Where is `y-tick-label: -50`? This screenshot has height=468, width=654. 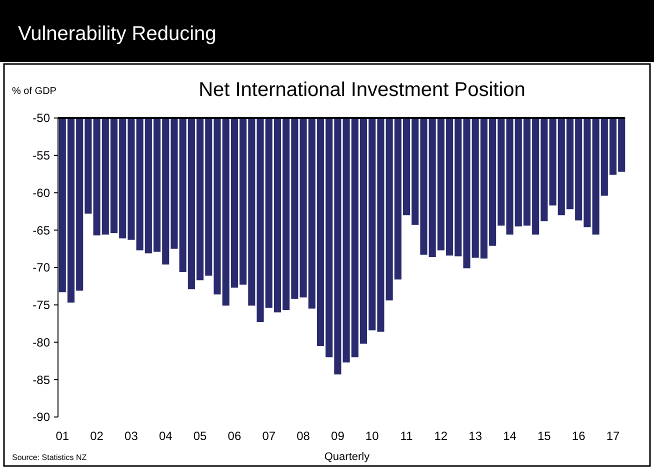
y-tick-label: -50 is located at coordinates (41, 118).